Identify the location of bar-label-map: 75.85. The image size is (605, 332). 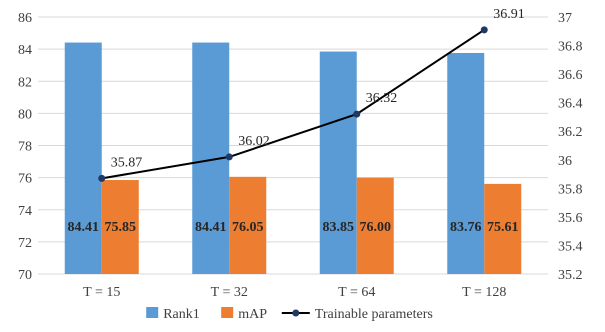
(121, 227).